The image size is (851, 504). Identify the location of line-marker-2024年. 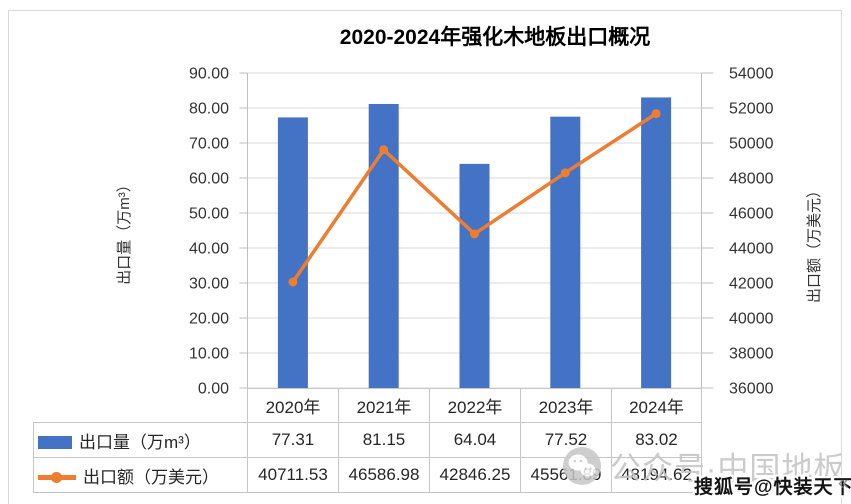
(656, 114).